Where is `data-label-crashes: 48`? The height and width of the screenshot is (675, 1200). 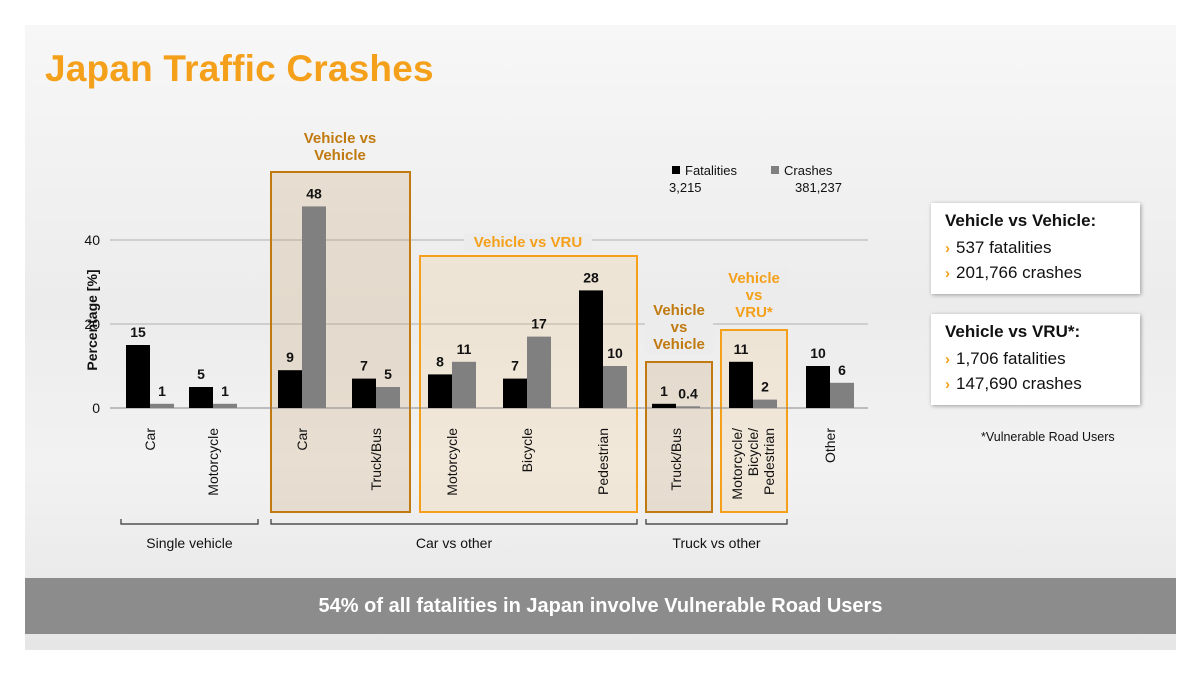 data-label-crashes: 48 is located at coordinates (314, 193).